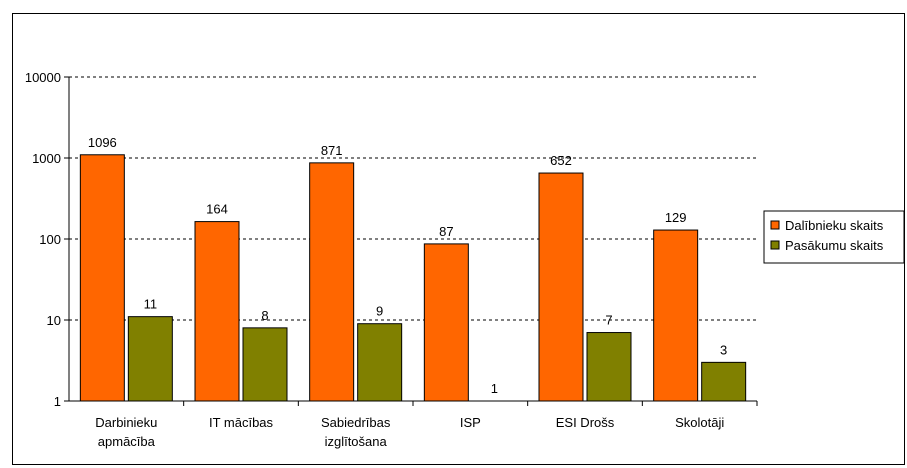 The height and width of the screenshot is (468, 907). What do you see at coordinates (57, 401) in the screenshot?
I see `y-tick-label: 1` at bounding box center [57, 401].